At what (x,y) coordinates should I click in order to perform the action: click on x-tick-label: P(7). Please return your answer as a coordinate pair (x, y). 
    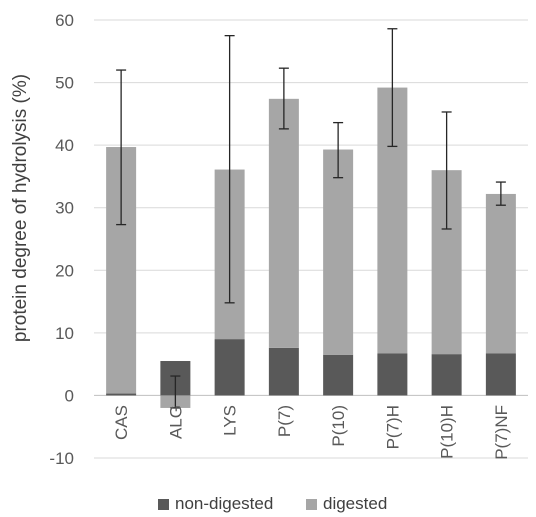
    Looking at the image, I should click on (284, 421).